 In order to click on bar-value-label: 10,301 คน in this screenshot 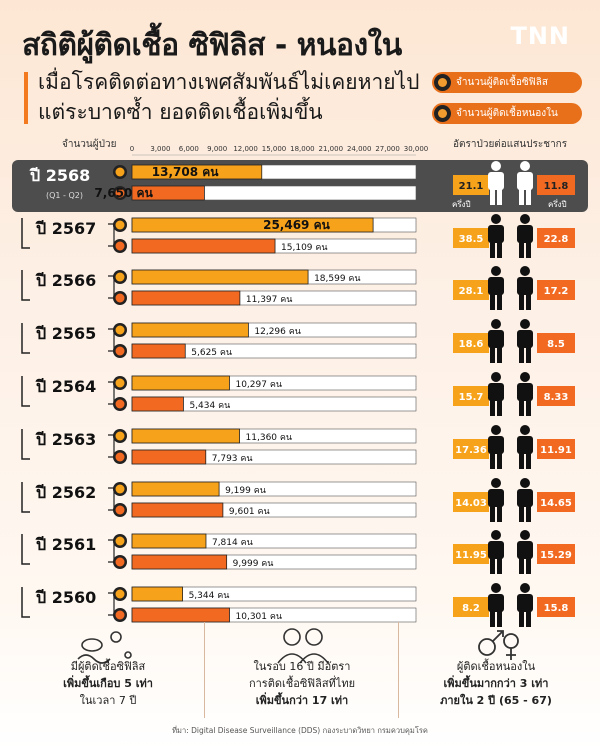, I will do `click(259, 617)`.